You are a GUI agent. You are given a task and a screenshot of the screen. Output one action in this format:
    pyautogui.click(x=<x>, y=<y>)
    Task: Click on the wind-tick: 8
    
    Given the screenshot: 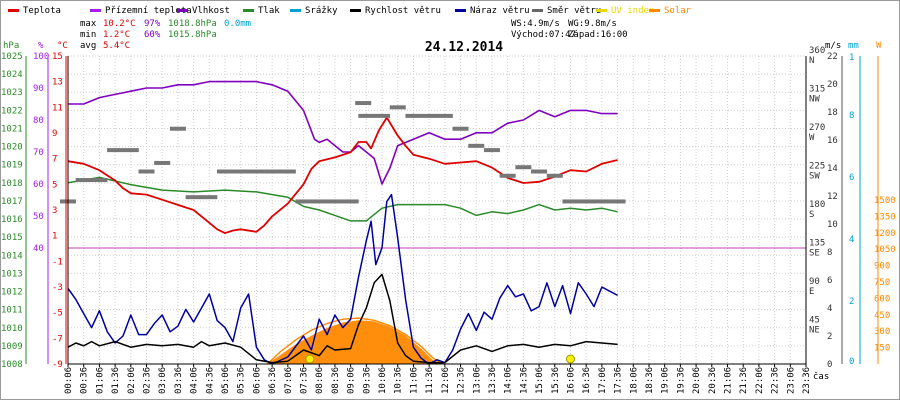 What is the action you would take?
    pyautogui.click(x=829, y=253)
    